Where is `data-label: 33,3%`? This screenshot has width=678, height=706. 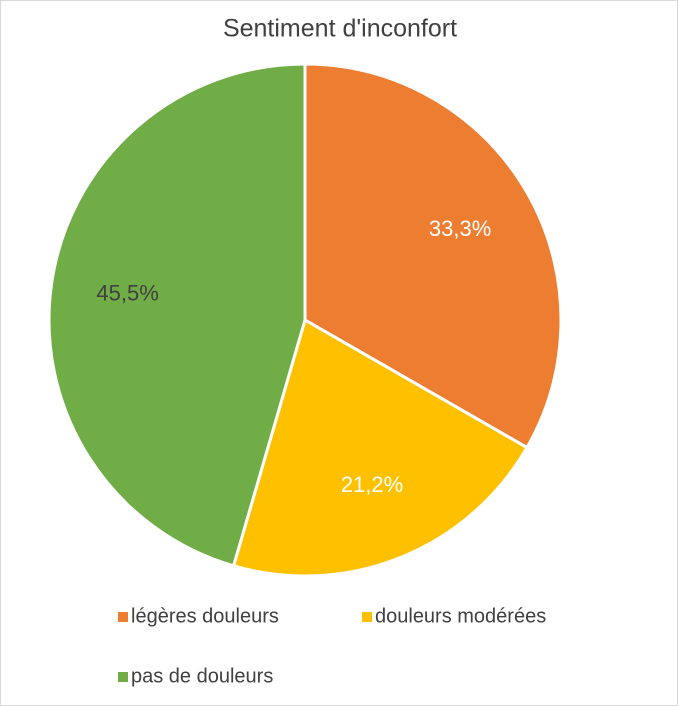
data-label: 33,3% is located at coordinates (460, 228).